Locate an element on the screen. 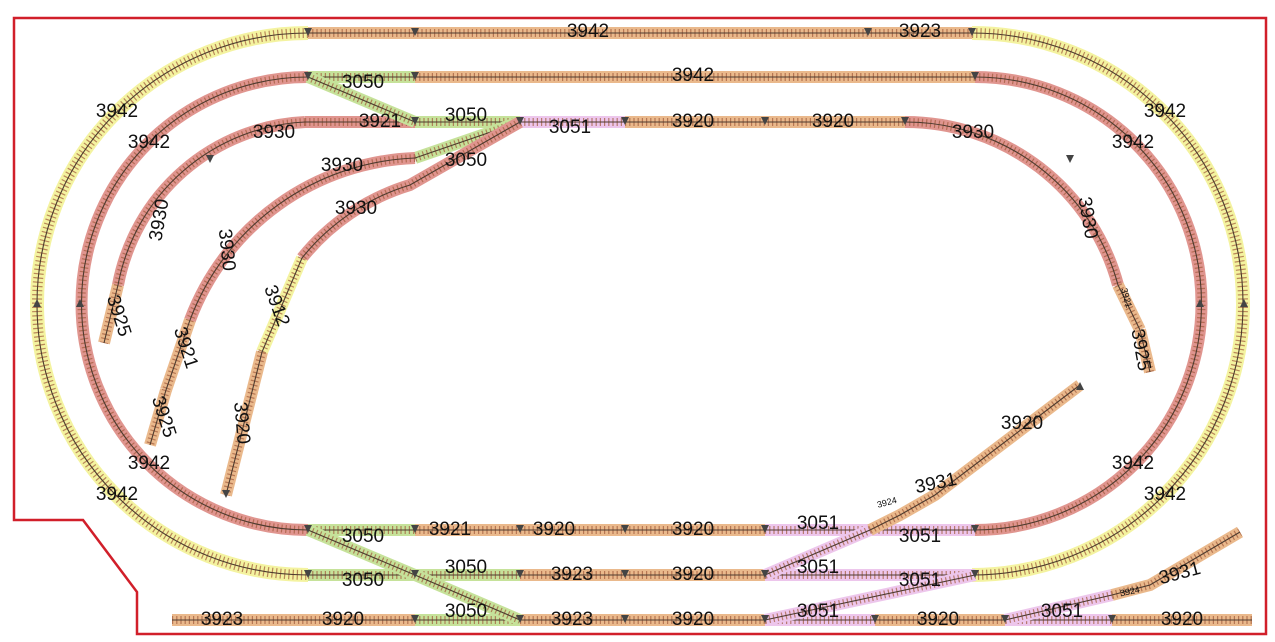 This screenshot has width=1275, height=642. track-label-inner-3930-low: 3930 is located at coordinates (356, 208).